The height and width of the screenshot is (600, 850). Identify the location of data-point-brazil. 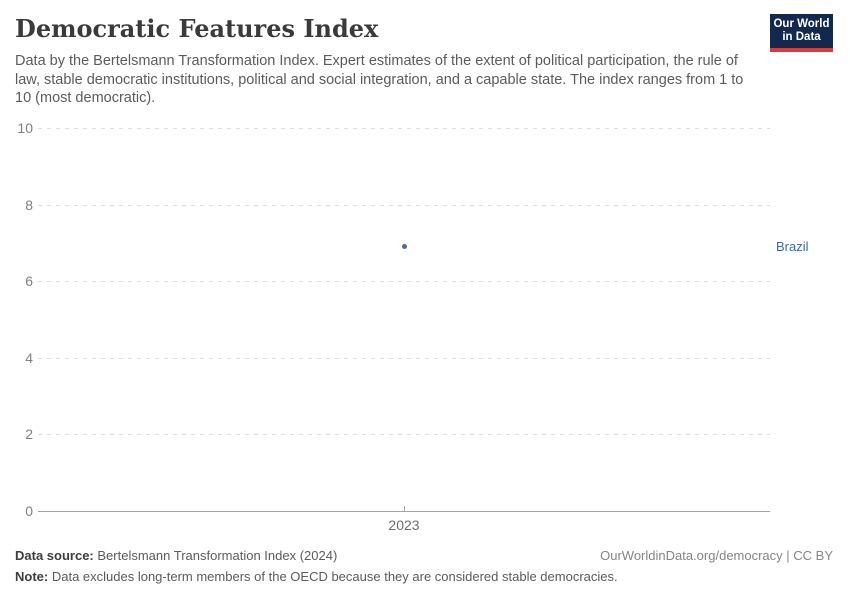
(404, 247).